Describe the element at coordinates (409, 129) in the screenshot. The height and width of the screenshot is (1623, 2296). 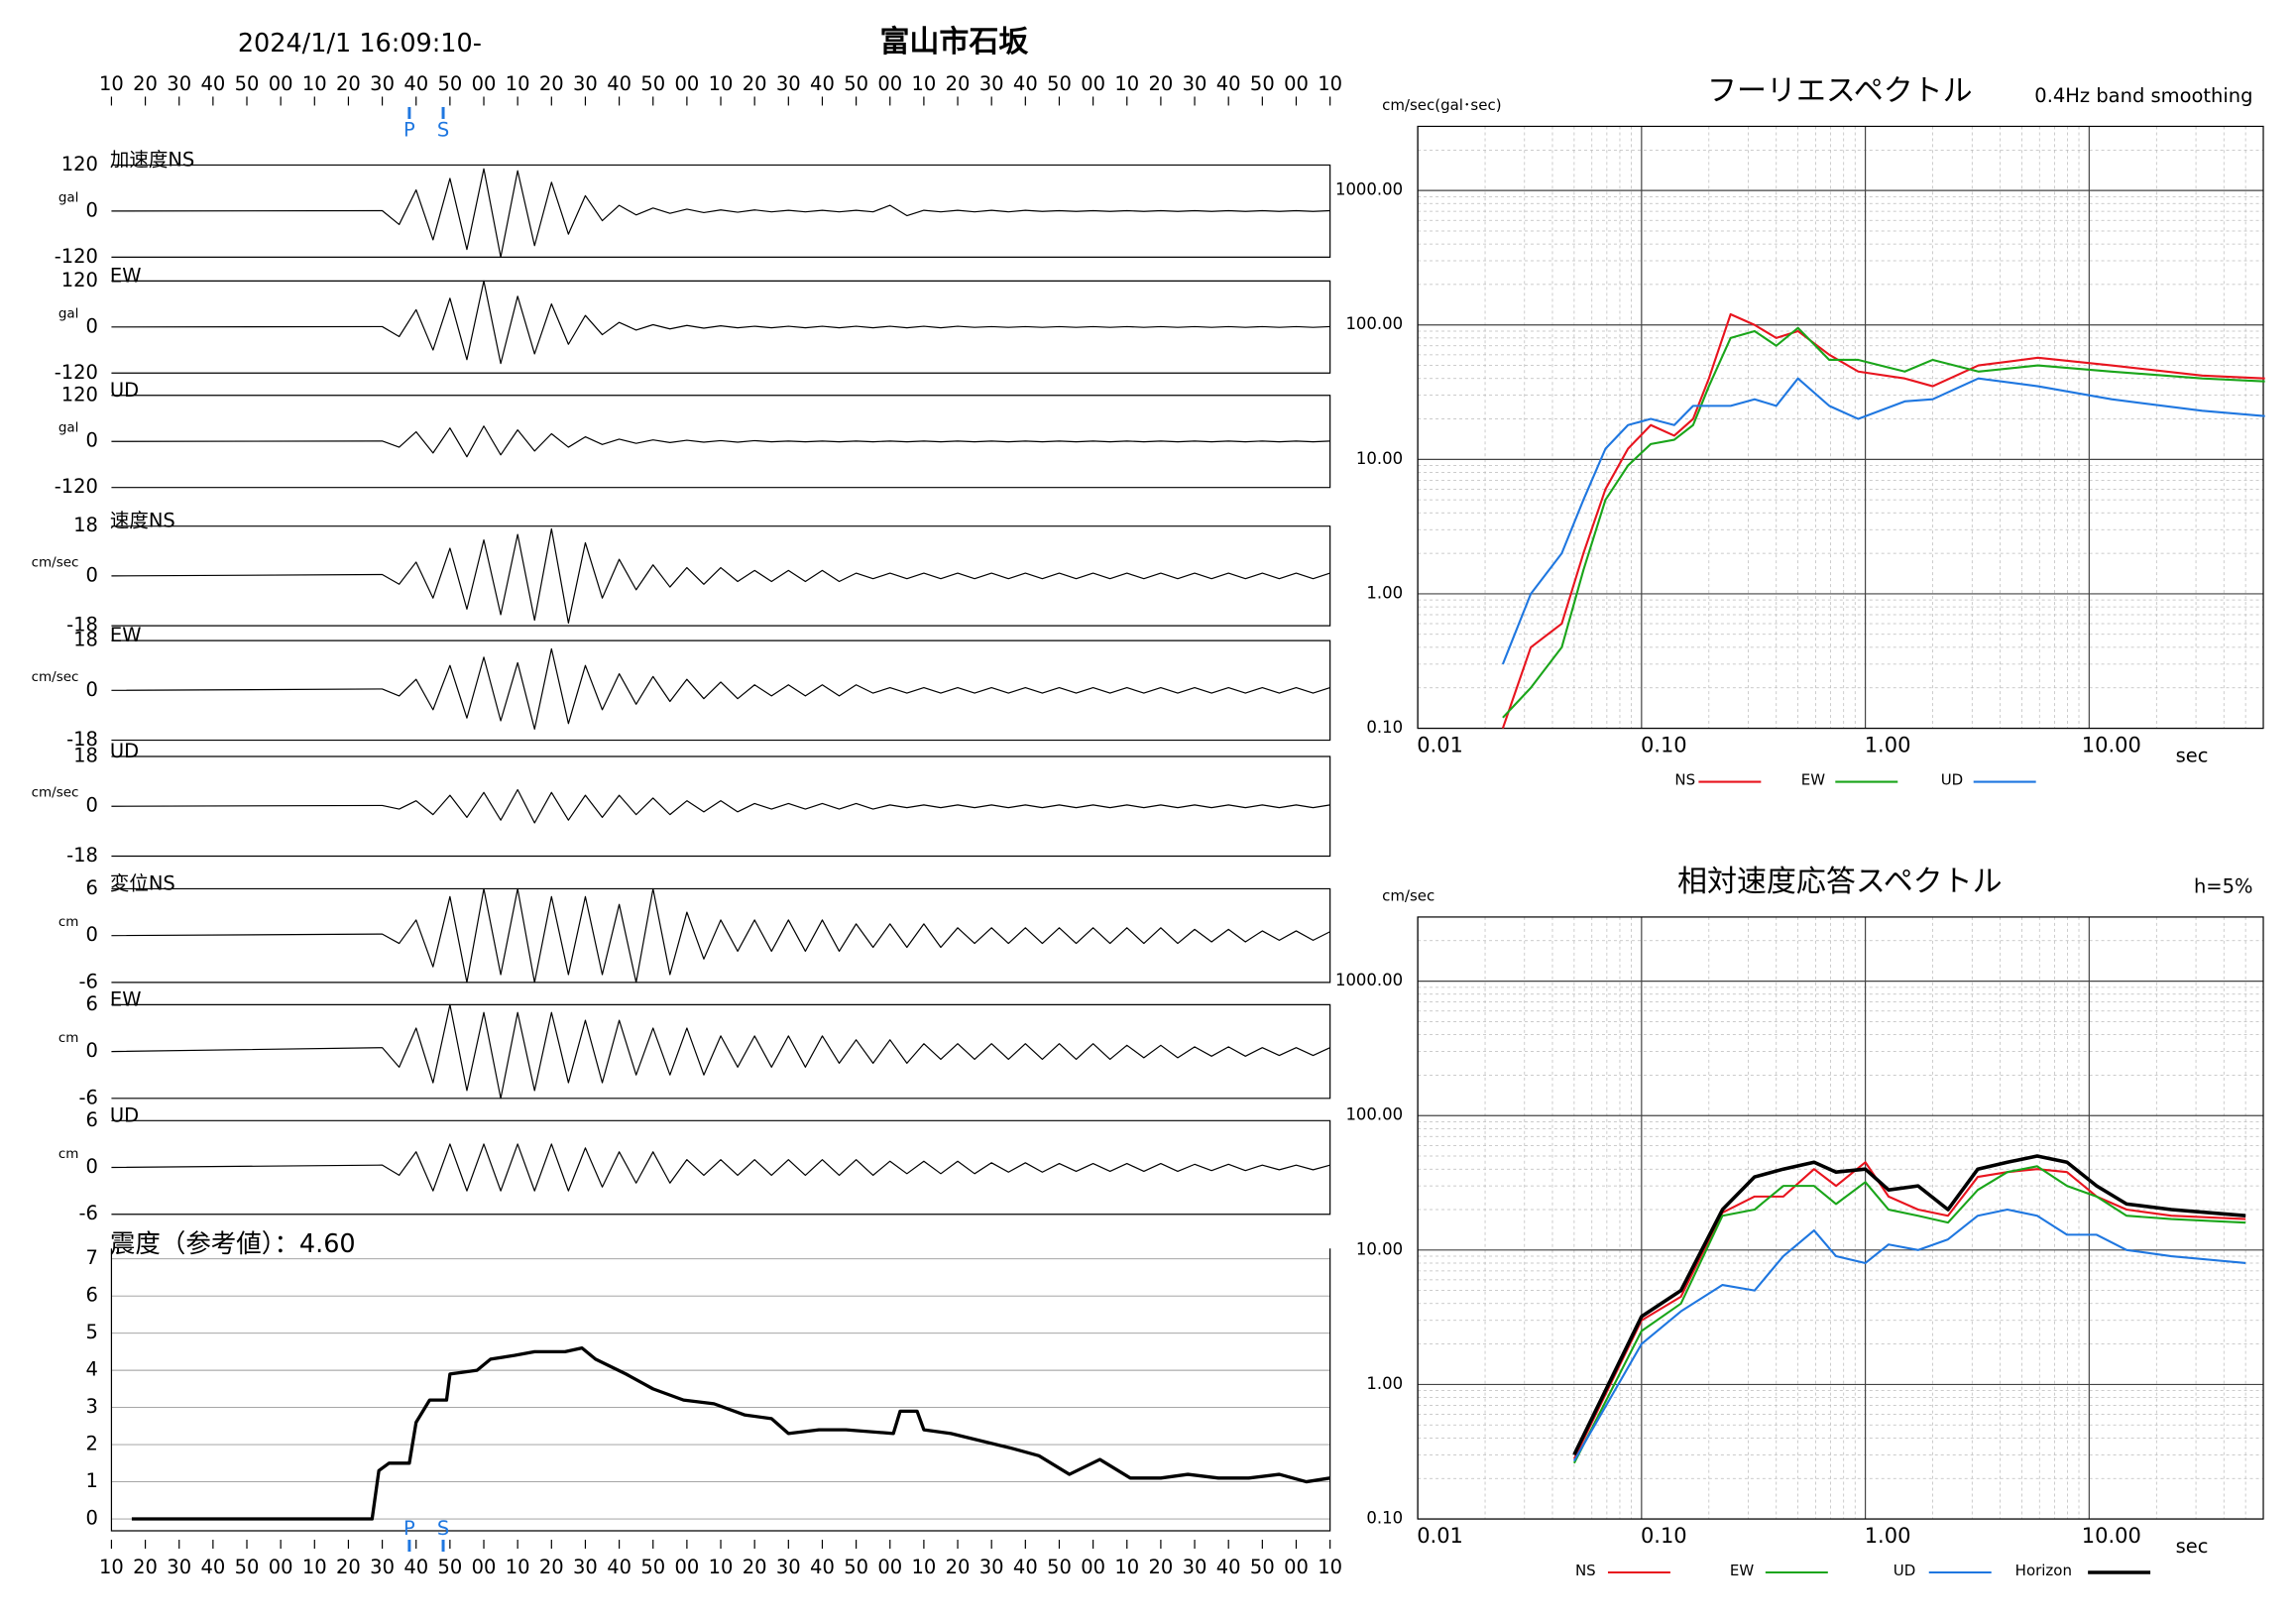
I see `phase-label: P` at that location.